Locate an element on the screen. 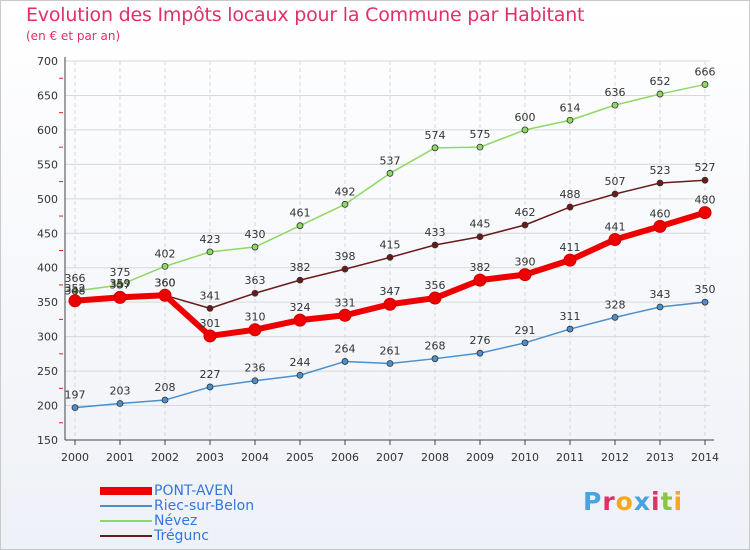  data-label: 347 is located at coordinates (390, 291).